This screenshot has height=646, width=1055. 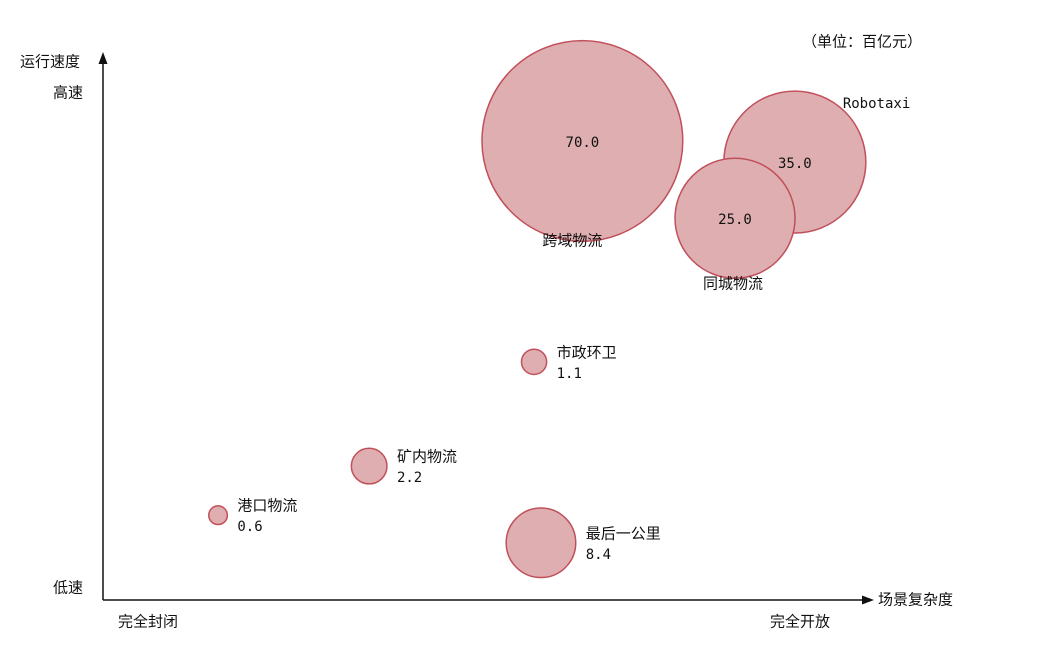 What do you see at coordinates (68, 588) in the screenshot?
I see `y-low-label: 低速` at bounding box center [68, 588].